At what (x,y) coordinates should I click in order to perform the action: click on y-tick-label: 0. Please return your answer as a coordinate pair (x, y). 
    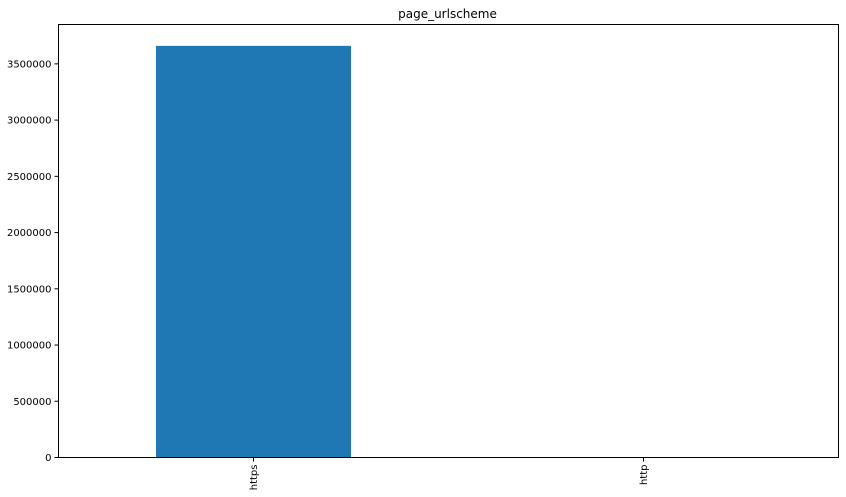
    Looking at the image, I should click on (48, 458).